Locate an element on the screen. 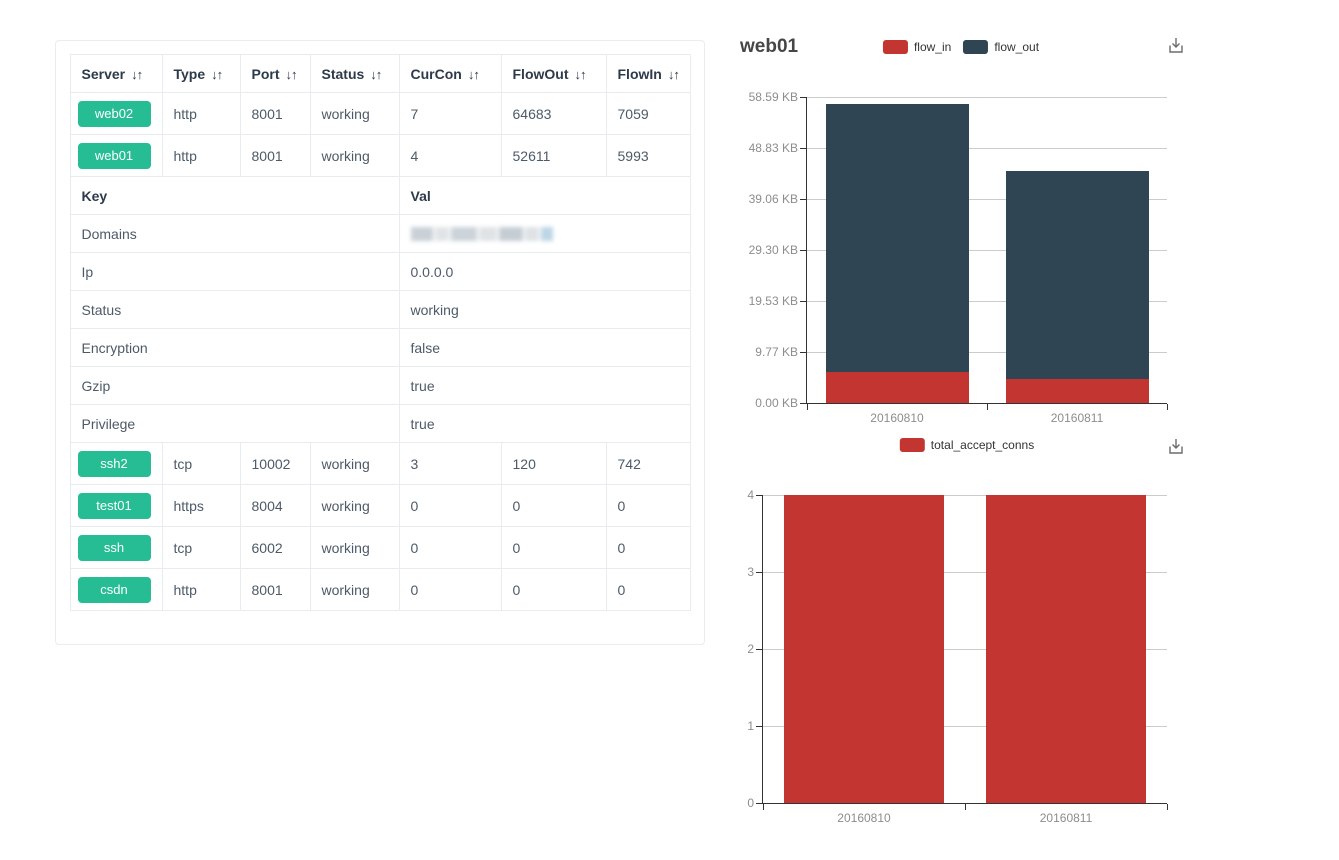  type-cell: https is located at coordinates (201, 505).